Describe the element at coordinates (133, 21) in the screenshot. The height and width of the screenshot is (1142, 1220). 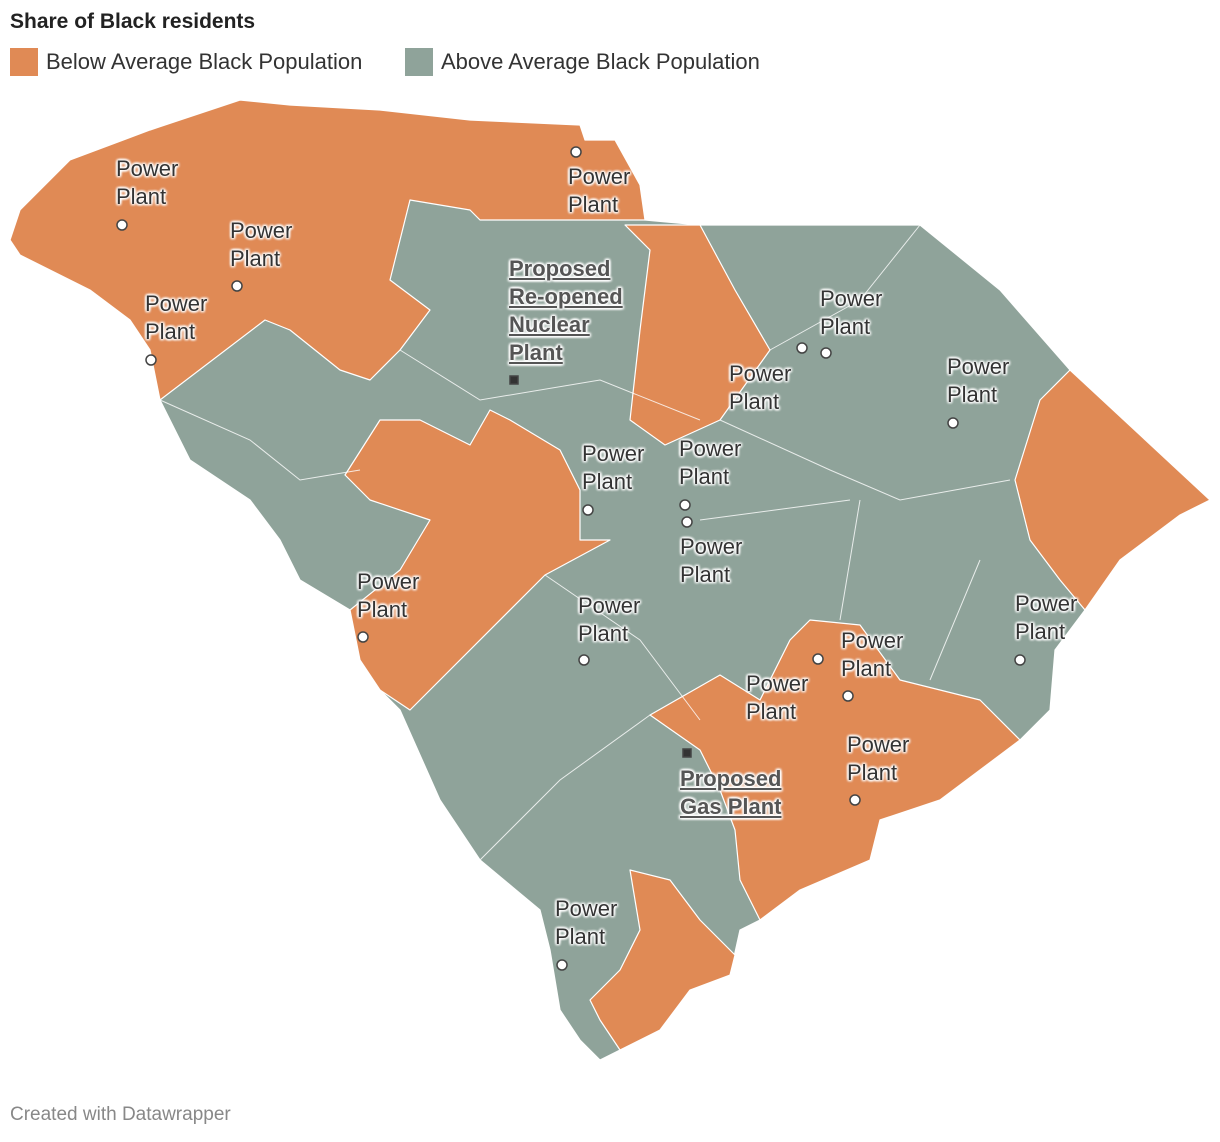
I see `title: Share of Black residents` at that location.